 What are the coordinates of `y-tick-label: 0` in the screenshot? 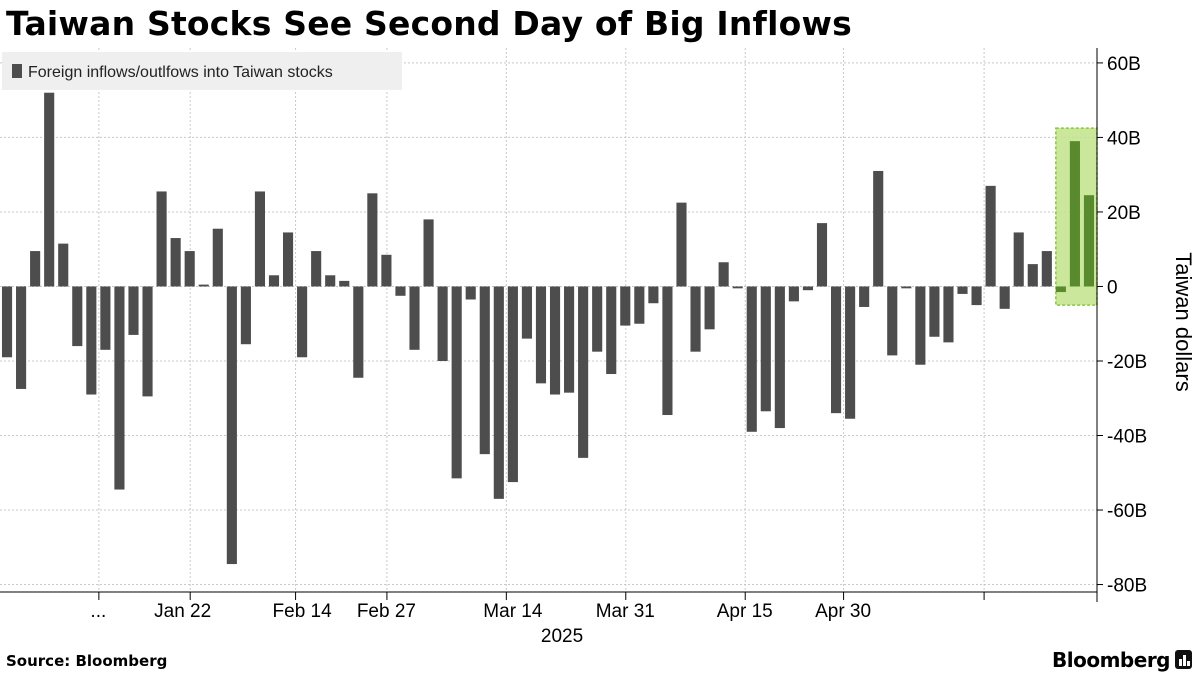 It's located at (1112, 287).